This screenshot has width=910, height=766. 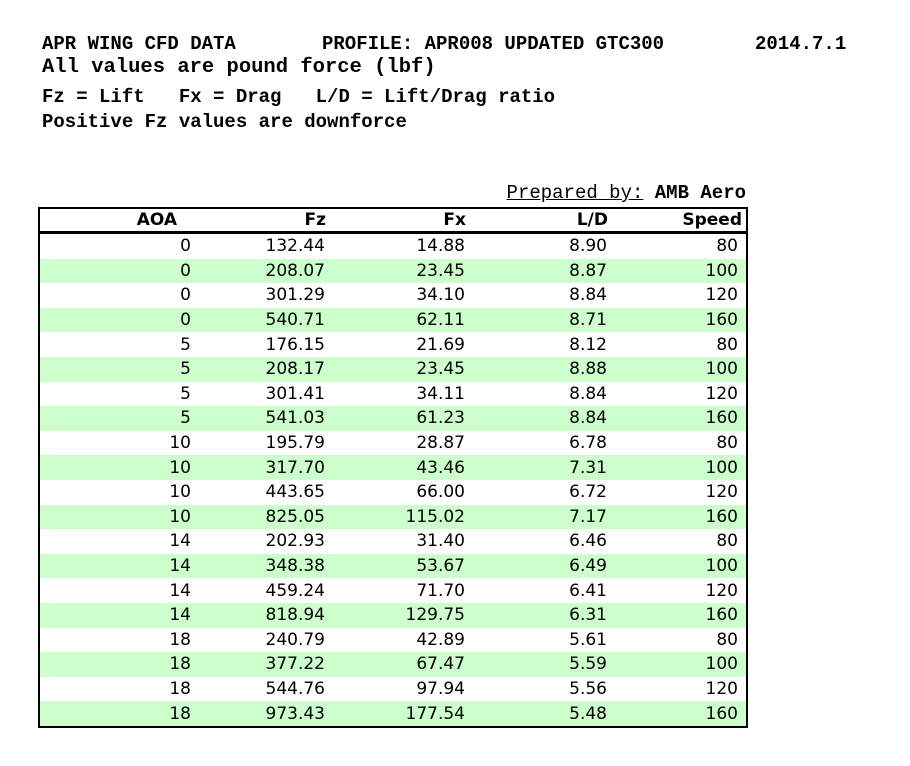 What do you see at coordinates (588, 369) in the screenshot?
I see `cell-l-d: 8.88` at bounding box center [588, 369].